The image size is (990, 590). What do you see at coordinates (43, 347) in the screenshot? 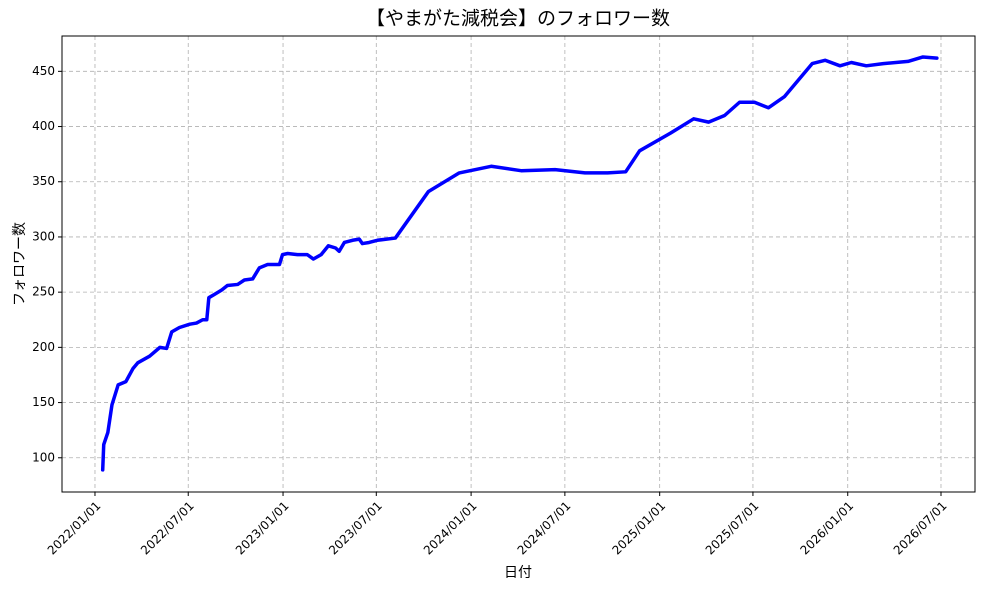
I see `y-tick-label: 200` at bounding box center [43, 347].